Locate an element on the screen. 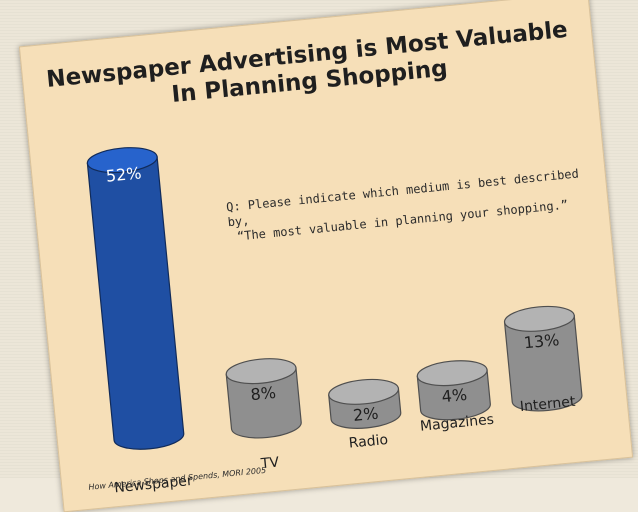 The height and width of the screenshot is (512, 638). category-label: Internet is located at coordinates (547, 404).